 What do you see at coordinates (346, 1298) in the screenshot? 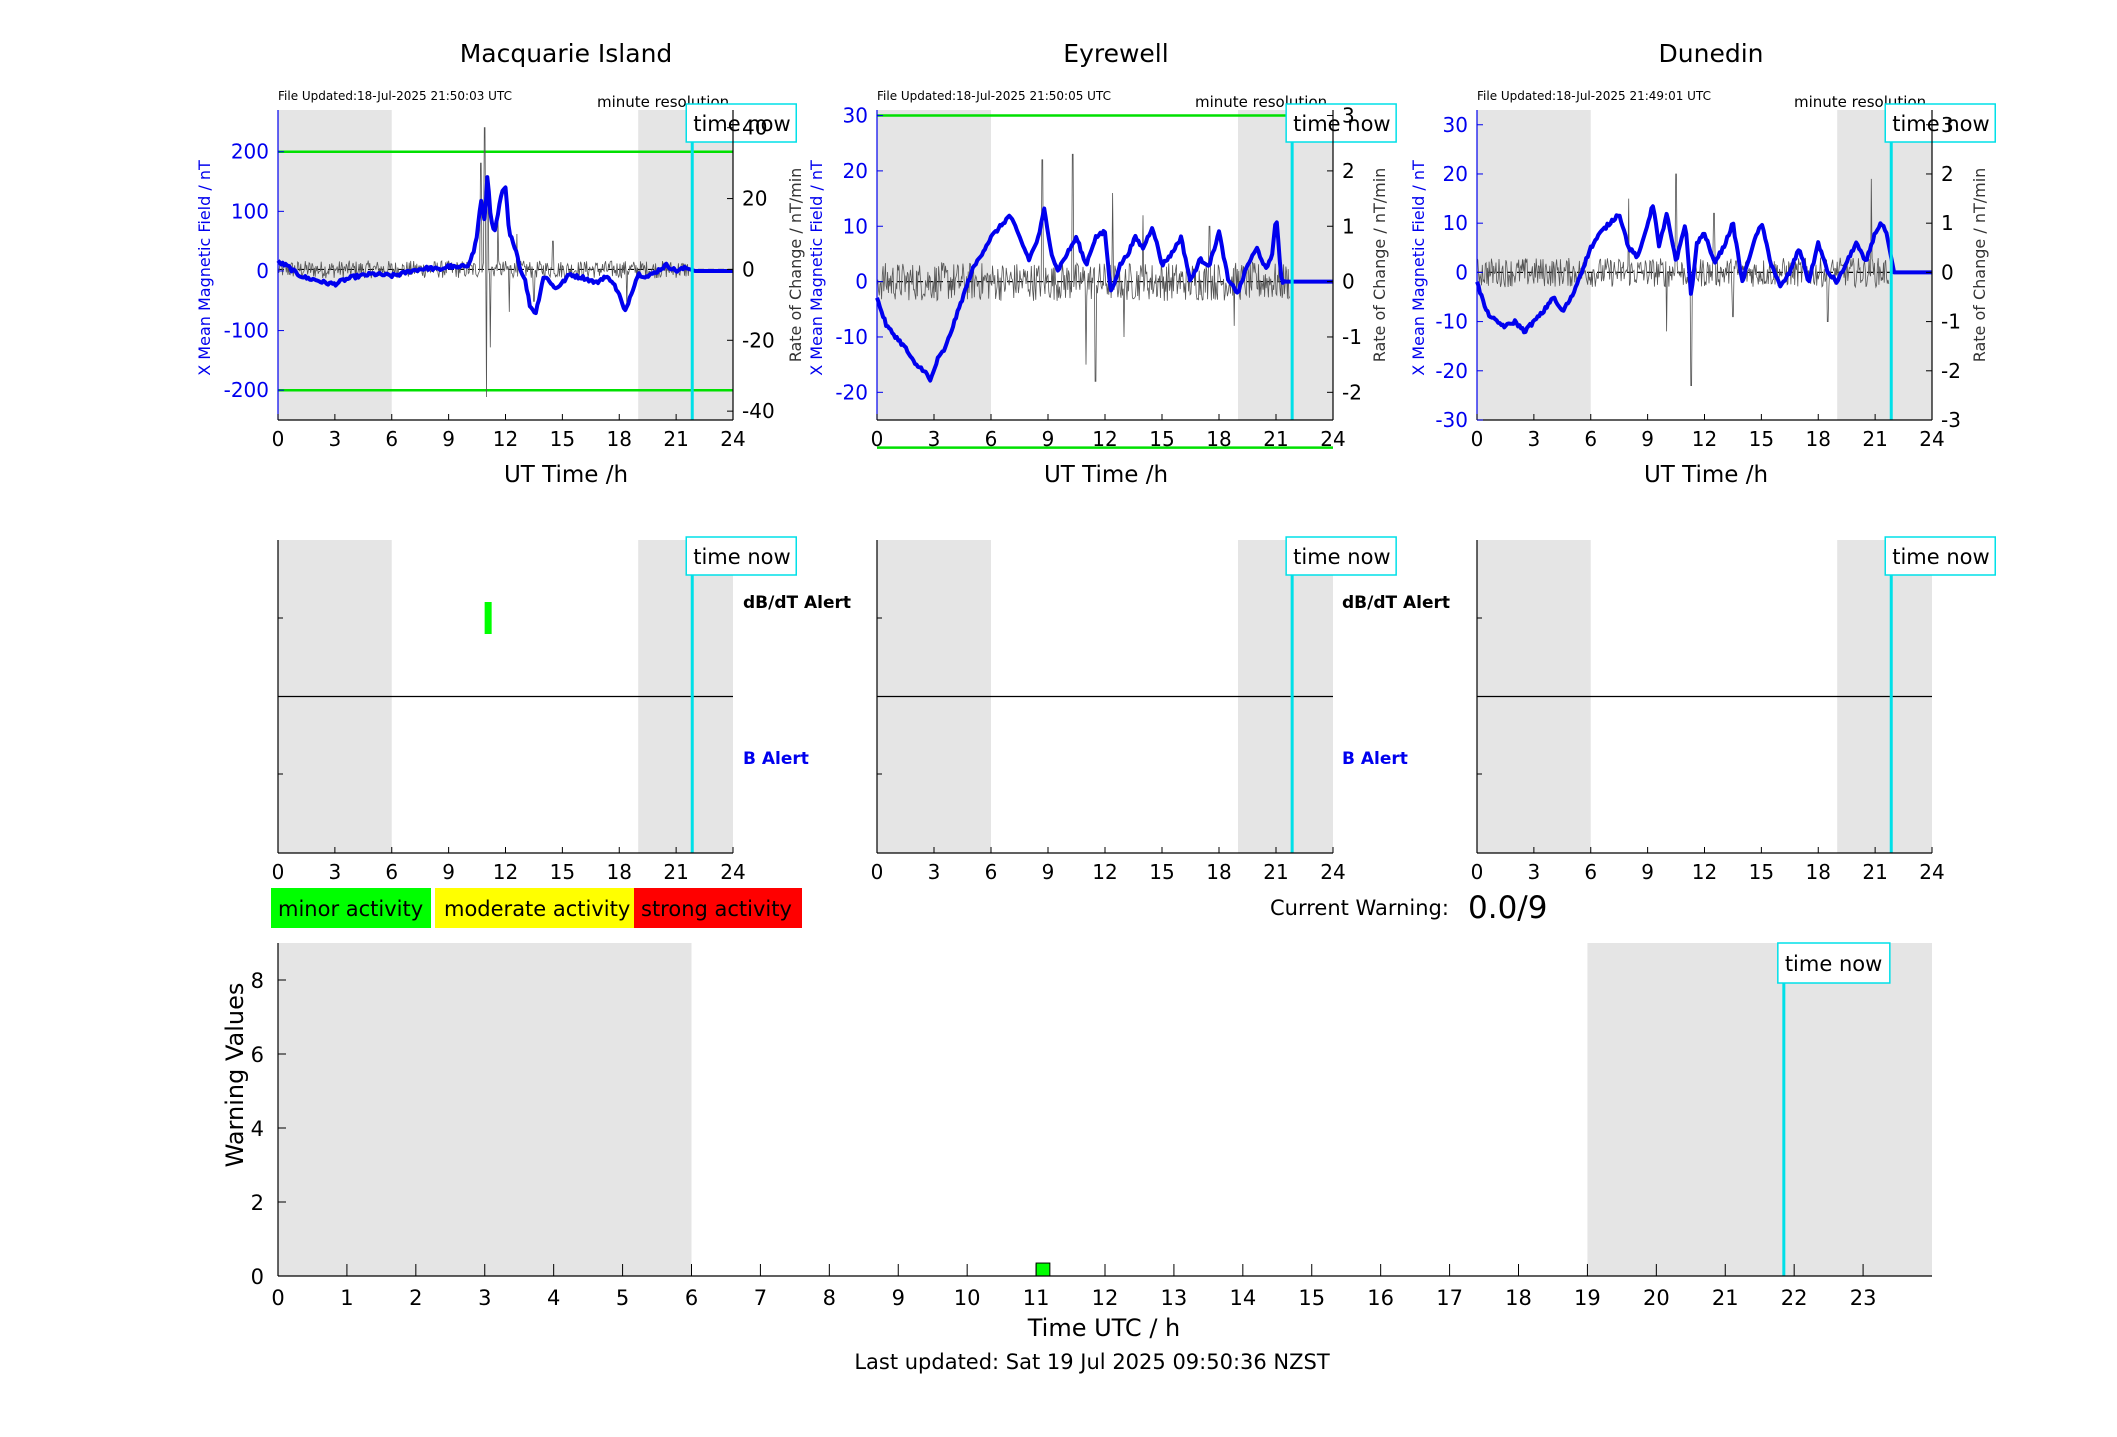
I see `x-tick-label: 1` at bounding box center [346, 1298].